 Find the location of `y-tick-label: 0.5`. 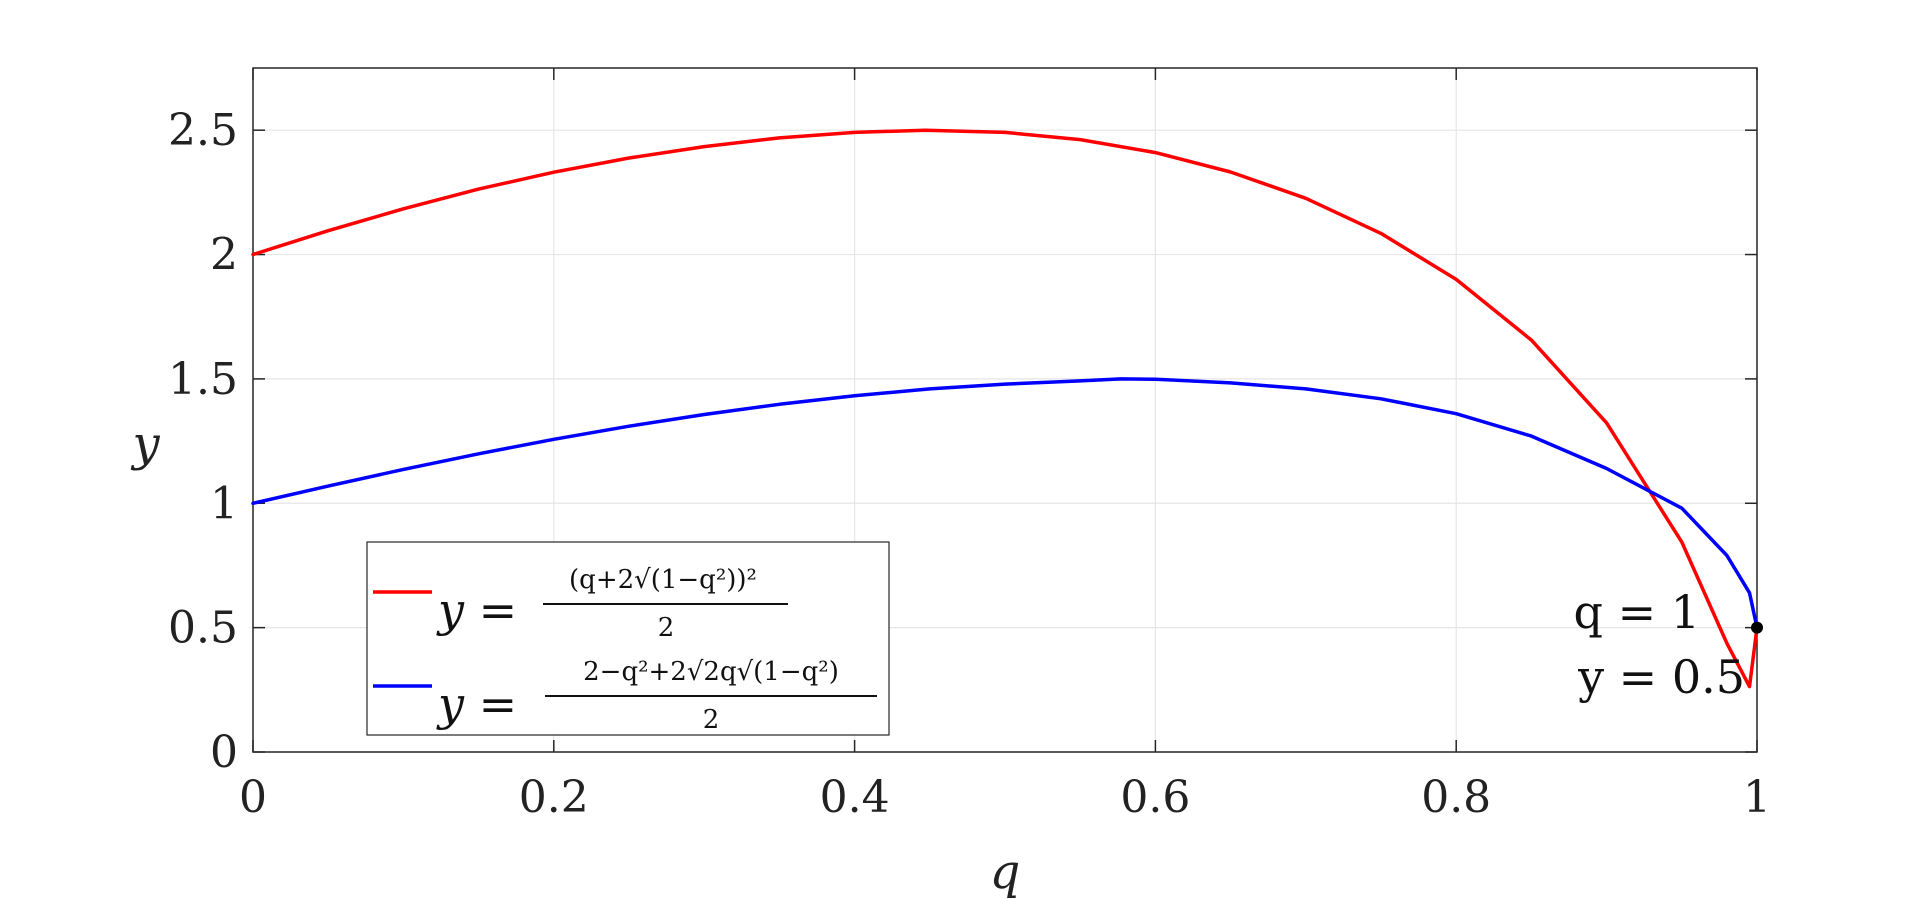

y-tick-label: 0.5 is located at coordinates (203, 628).